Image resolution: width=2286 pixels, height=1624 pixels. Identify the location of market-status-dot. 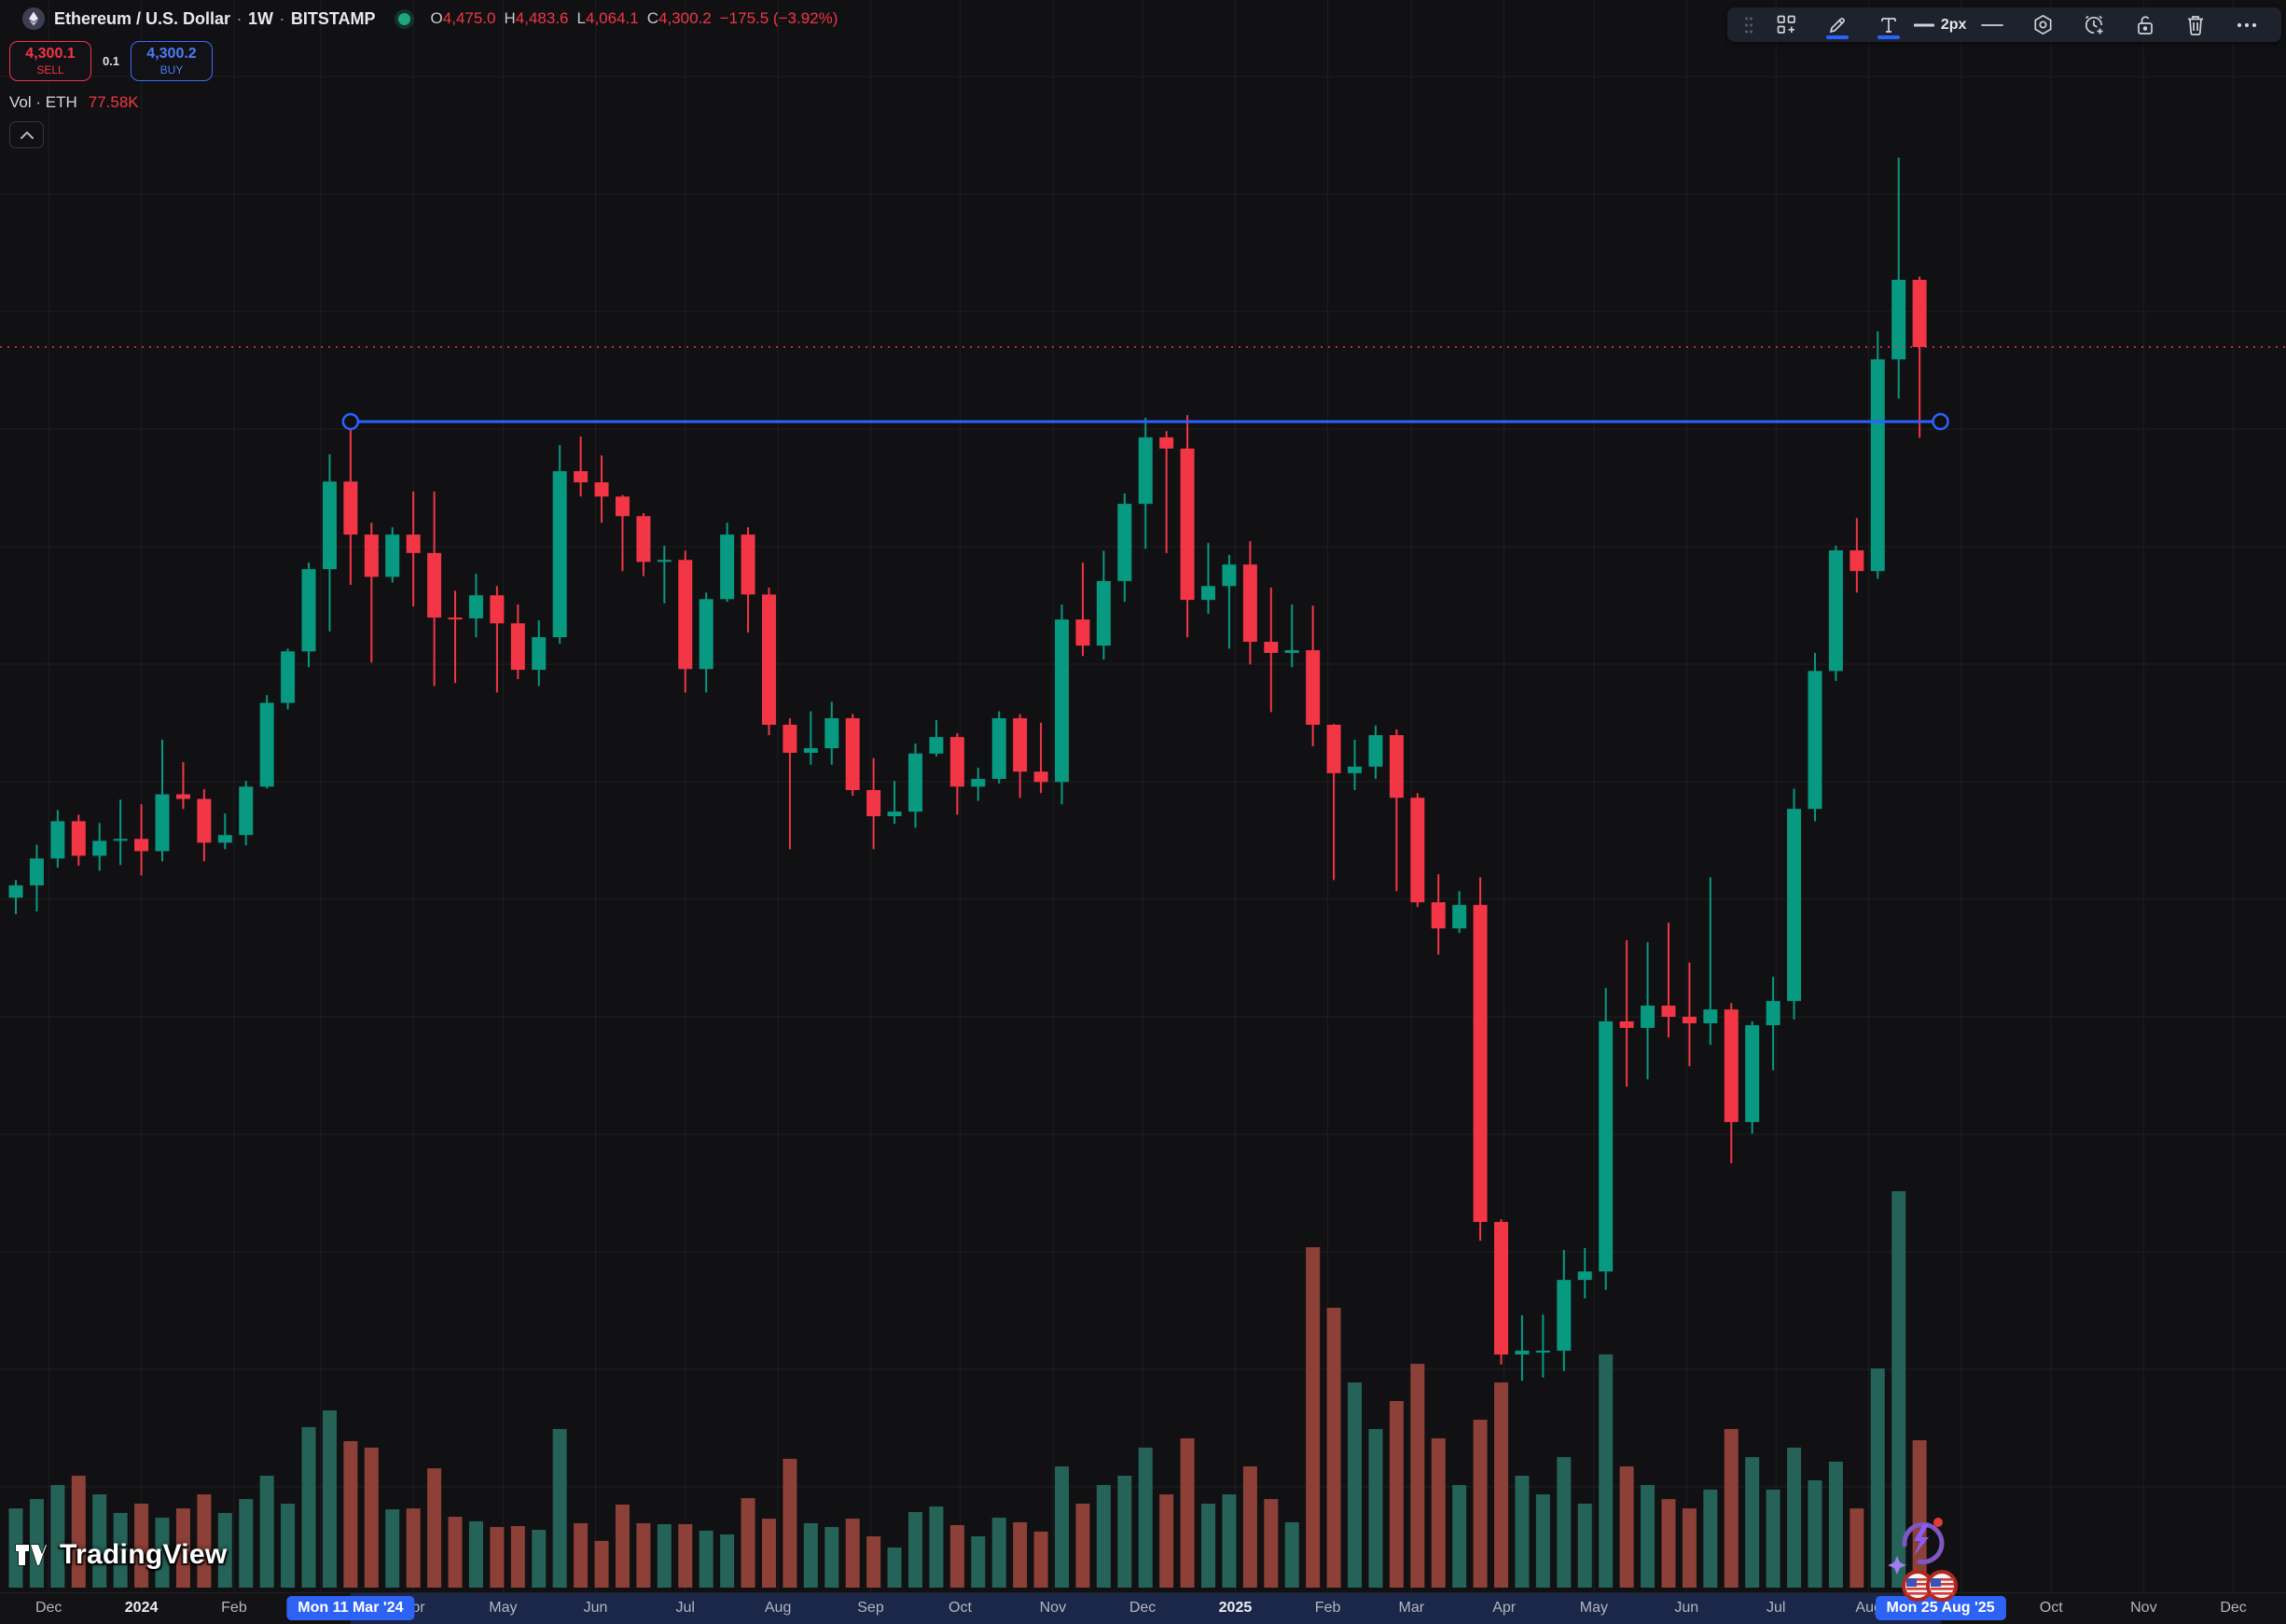
(403, 18).